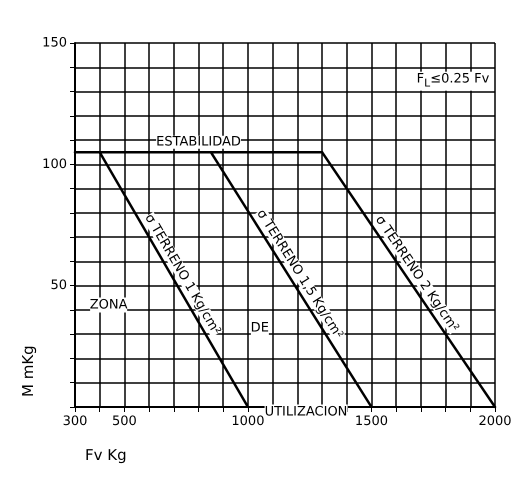  I want to click on annotation: UTILIZACION, so click(306, 412).